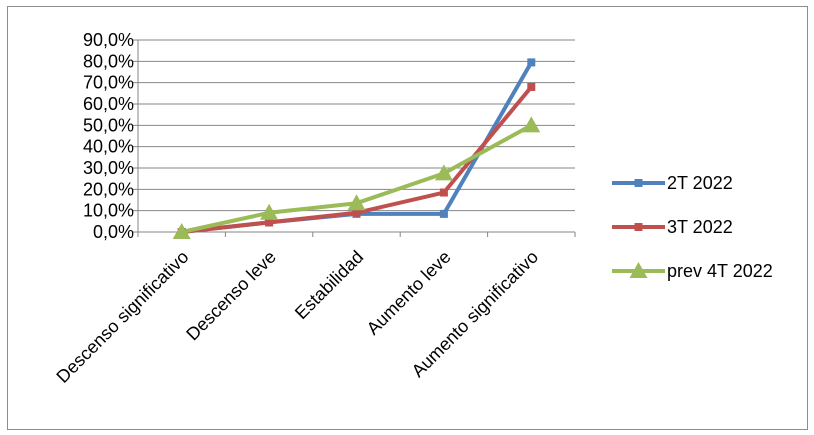  I want to click on y-tick-label: 0,0%, so click(113, 232).